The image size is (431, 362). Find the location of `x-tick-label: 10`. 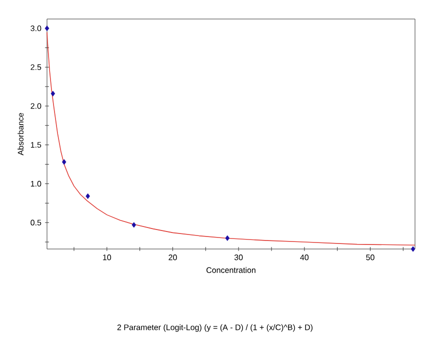

x-tick-label: 10 is located at coordinates (107, 257).